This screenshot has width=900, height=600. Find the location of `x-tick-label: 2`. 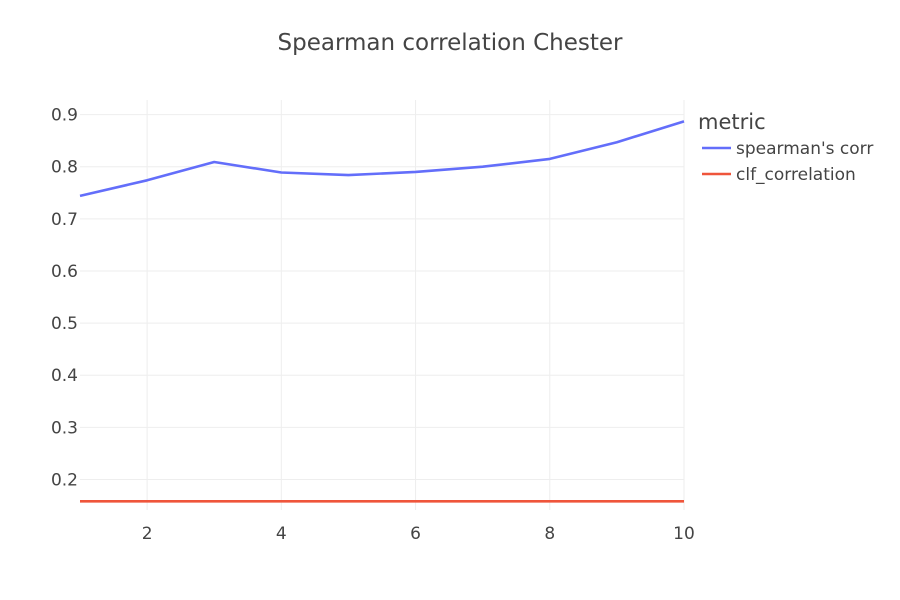

x-tick-label: 2 is located at coordinates (147, 534).